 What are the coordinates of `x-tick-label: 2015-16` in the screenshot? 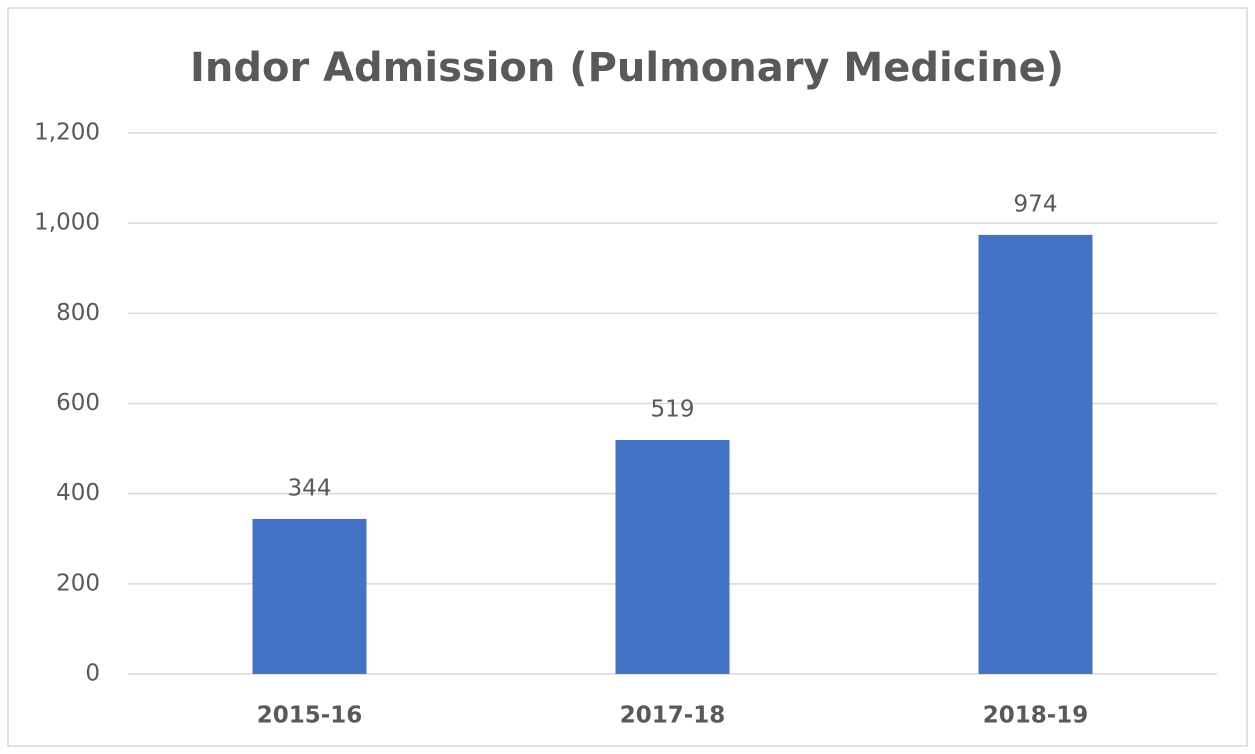 It's located at (310, 716).